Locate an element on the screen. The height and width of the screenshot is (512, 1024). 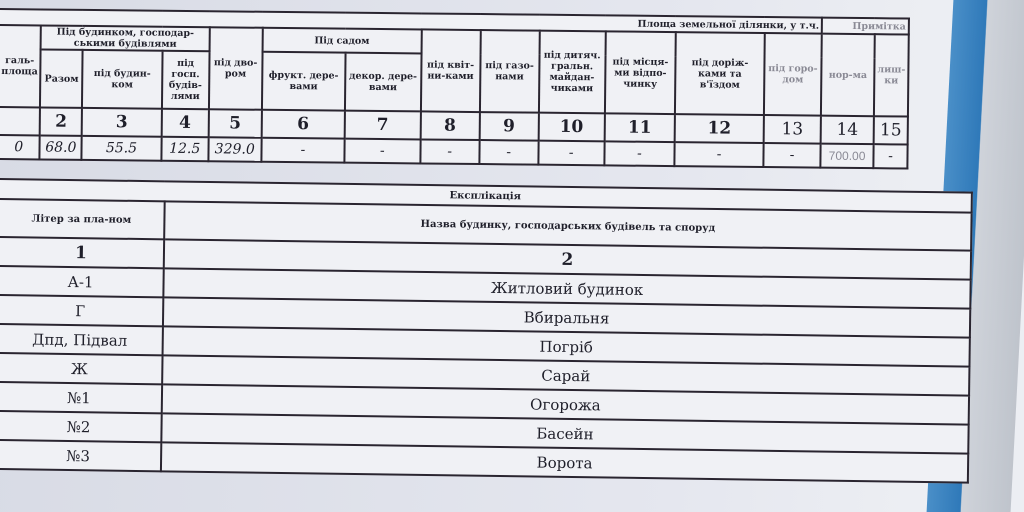
col-num: 7 is located at coordinates (382, 125).